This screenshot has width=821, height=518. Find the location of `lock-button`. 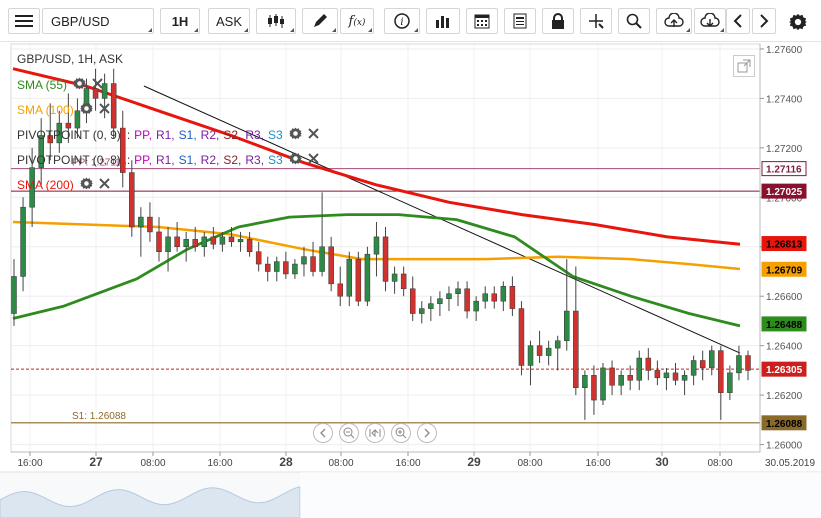

lock-button is located at coordinates (558, 21).